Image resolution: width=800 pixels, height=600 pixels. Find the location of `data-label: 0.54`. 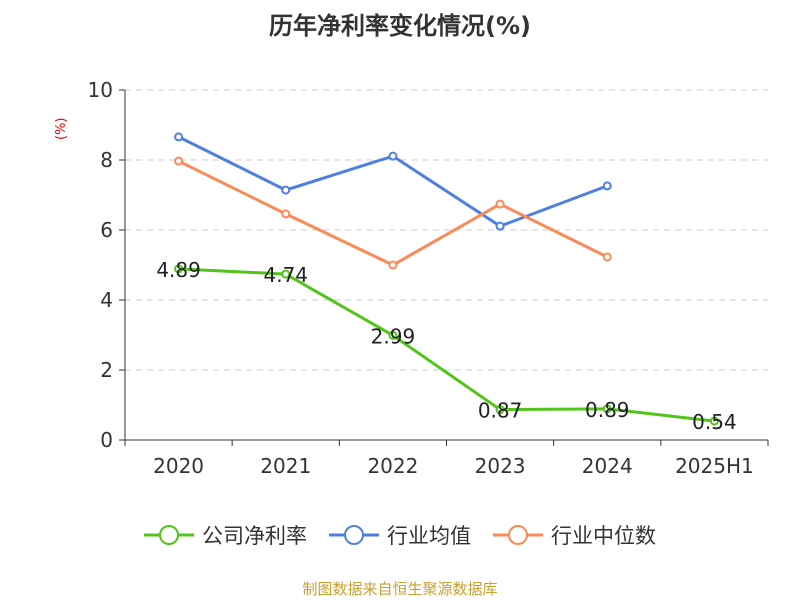

data-label: 0.54 is located at coordinates (714, 422).